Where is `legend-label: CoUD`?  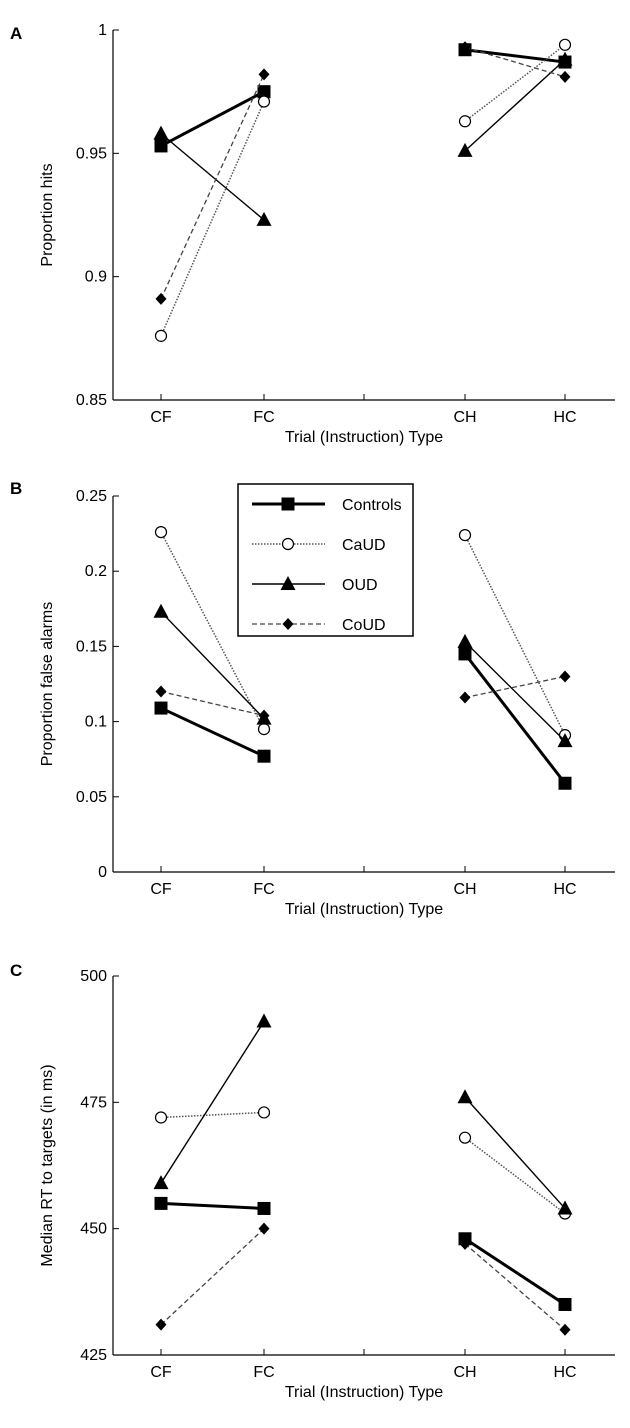 legend-label: CoUD is located at coordinates (364, 625).